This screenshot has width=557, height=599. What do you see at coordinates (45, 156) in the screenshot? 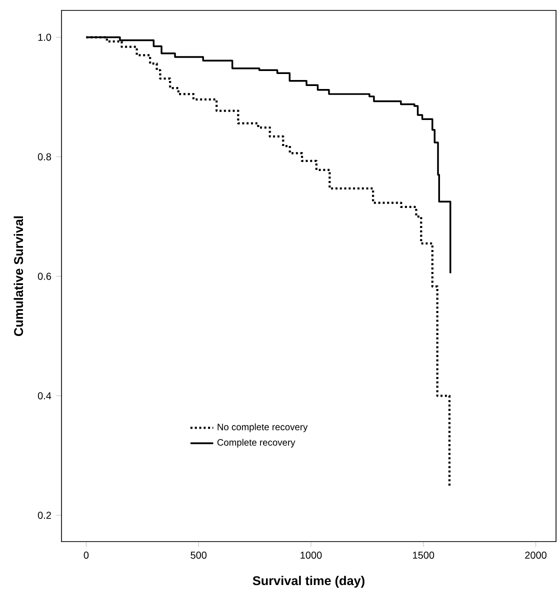
I see `y-tick-label: 0.8` at bounding box center [45, 156].